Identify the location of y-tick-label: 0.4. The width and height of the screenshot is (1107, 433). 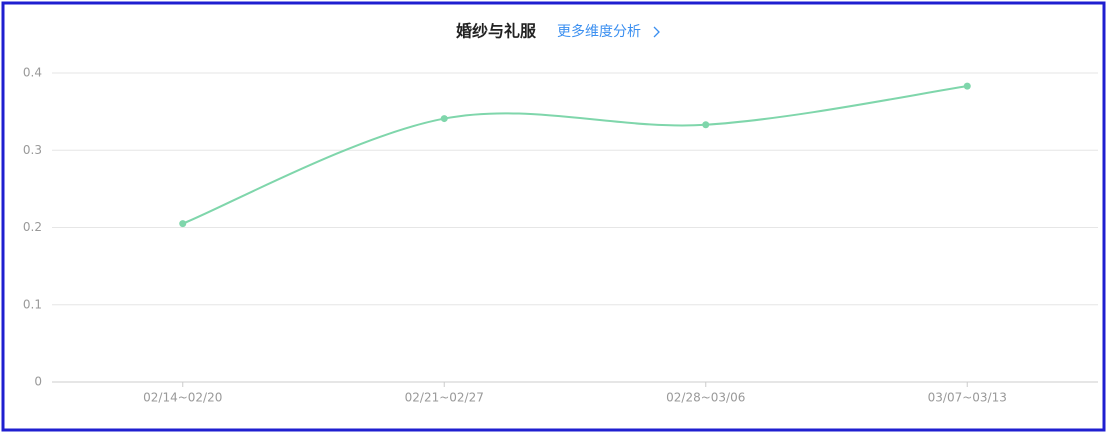
(32, 73).